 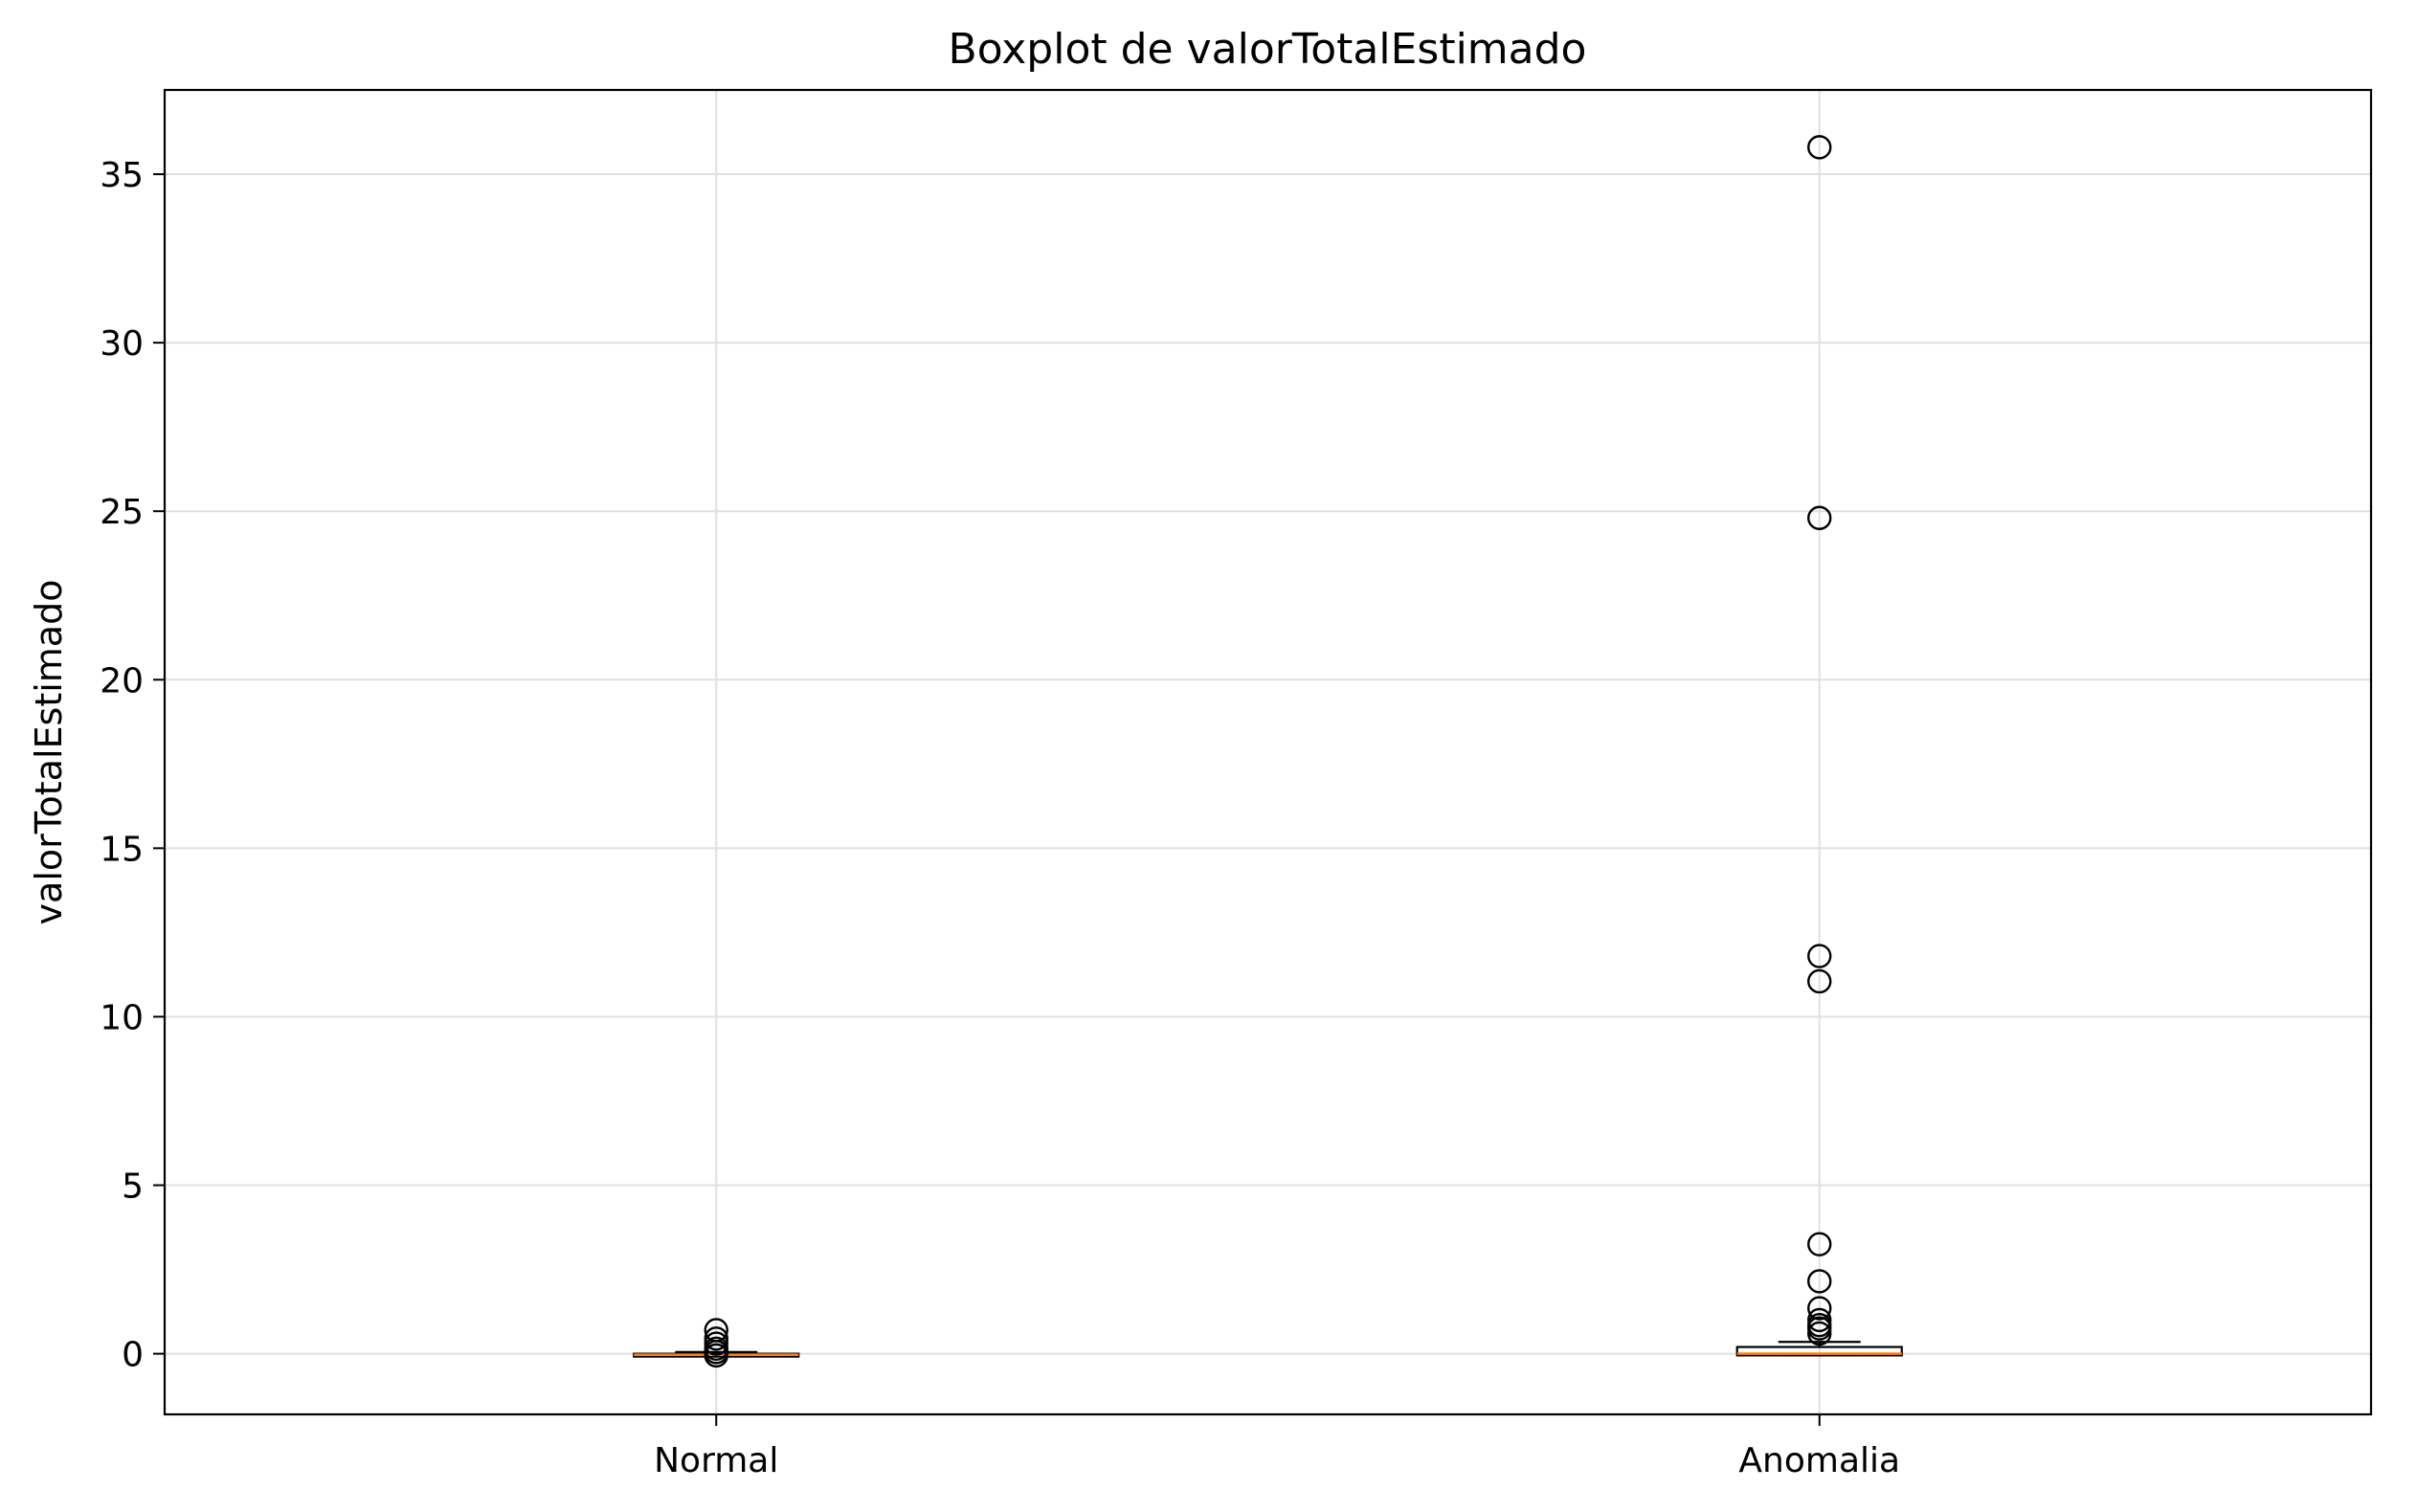 I want to click on y-tick-label: 15, so click(x=122, y=849).